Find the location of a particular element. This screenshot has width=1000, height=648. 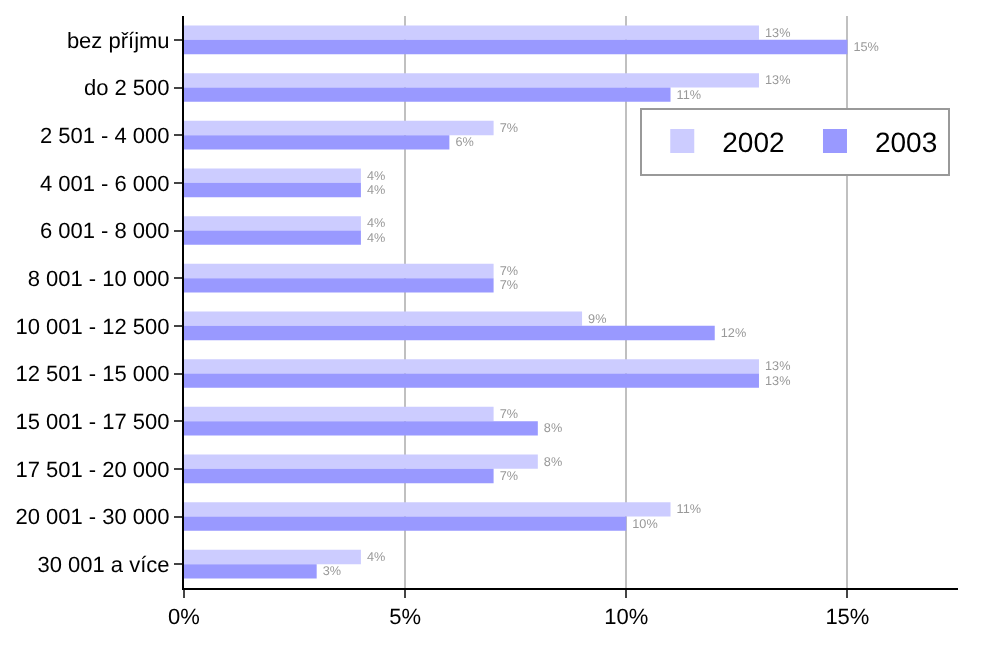

x-tick-label: 15% is located at coordinates (847, 618).